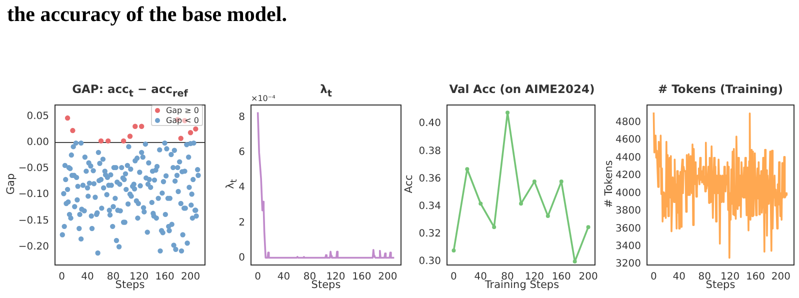 The height and width of the screenshot is (298, 799). What do you see at coordinates (241, 152) in the screenshot?
I see `y-tick-label: 6` at bounding box center [241, 152].